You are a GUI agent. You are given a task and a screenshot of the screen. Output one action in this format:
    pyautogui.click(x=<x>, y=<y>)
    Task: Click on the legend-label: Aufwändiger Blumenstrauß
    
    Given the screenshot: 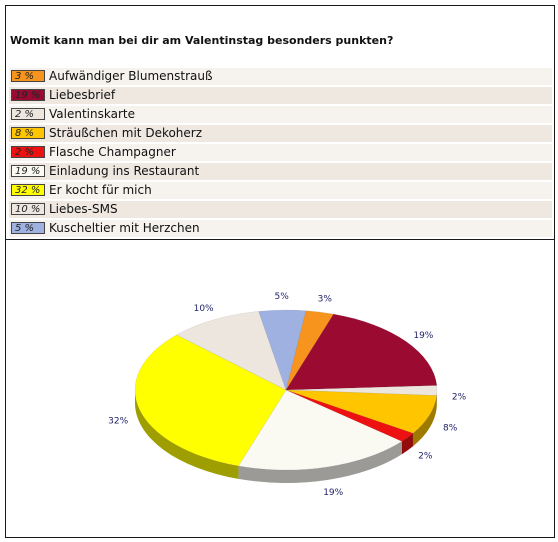 What is the action you would take?
    pyautogui.click(x=131, y=76)
    